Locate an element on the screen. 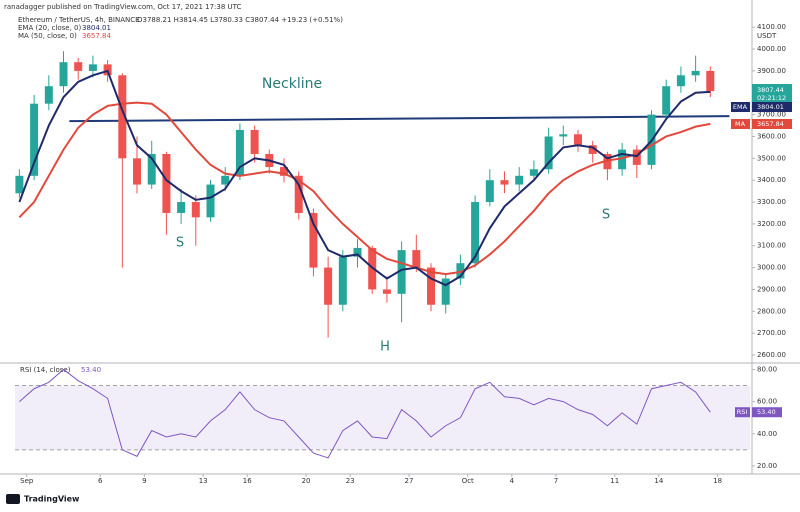  x-tick-label: 7 is located at coordinates (556, 481).